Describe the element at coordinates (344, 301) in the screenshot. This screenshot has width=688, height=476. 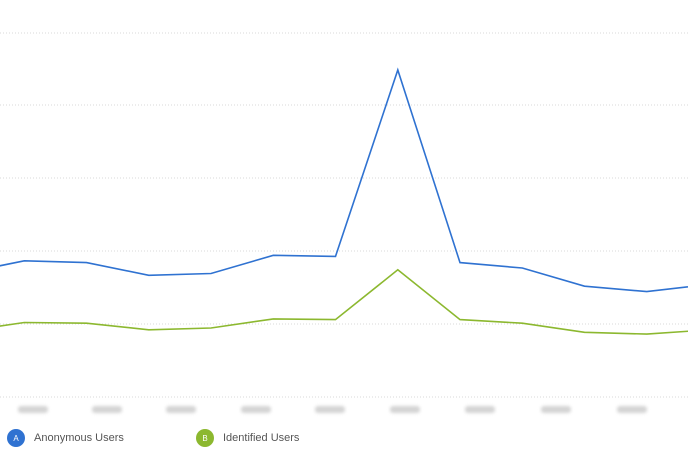
I see `series-line-identified-users` at that location.